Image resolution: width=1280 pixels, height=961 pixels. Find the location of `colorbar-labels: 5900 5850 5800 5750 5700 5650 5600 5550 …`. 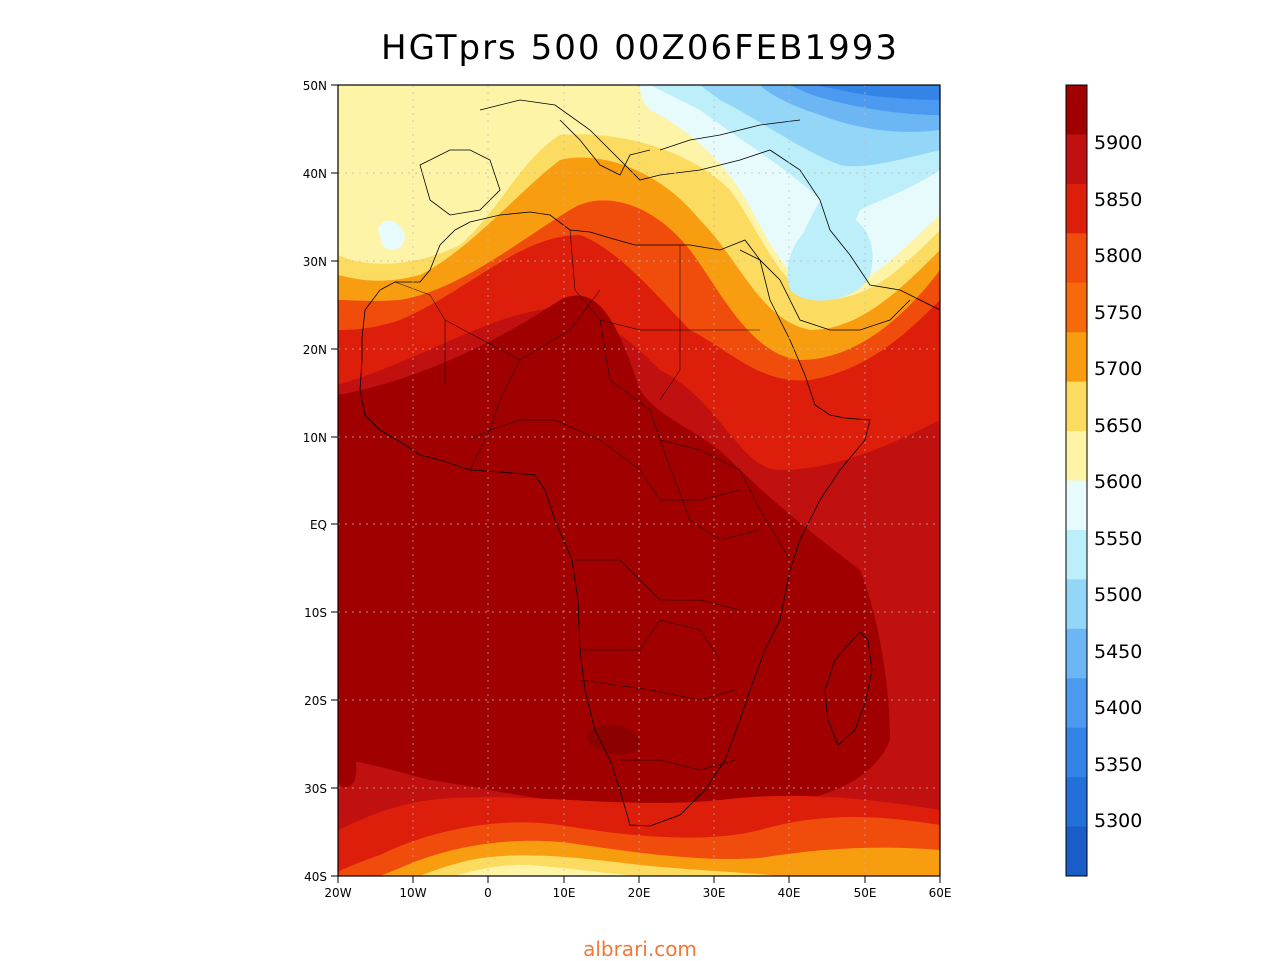

colorbar-labels: 5900 5850 5800 5750 5700 5650 5600 5550 … is located at coordinates (1118, 482).